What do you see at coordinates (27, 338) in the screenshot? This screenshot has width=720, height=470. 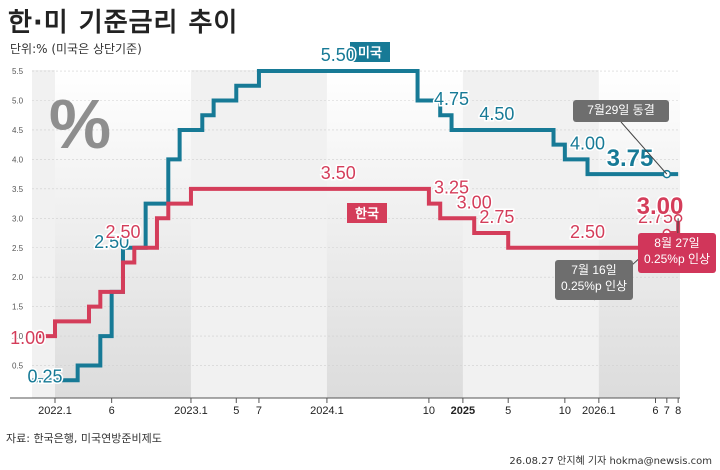 I see `value-label: 1.00` at bounding box center [27, 338].